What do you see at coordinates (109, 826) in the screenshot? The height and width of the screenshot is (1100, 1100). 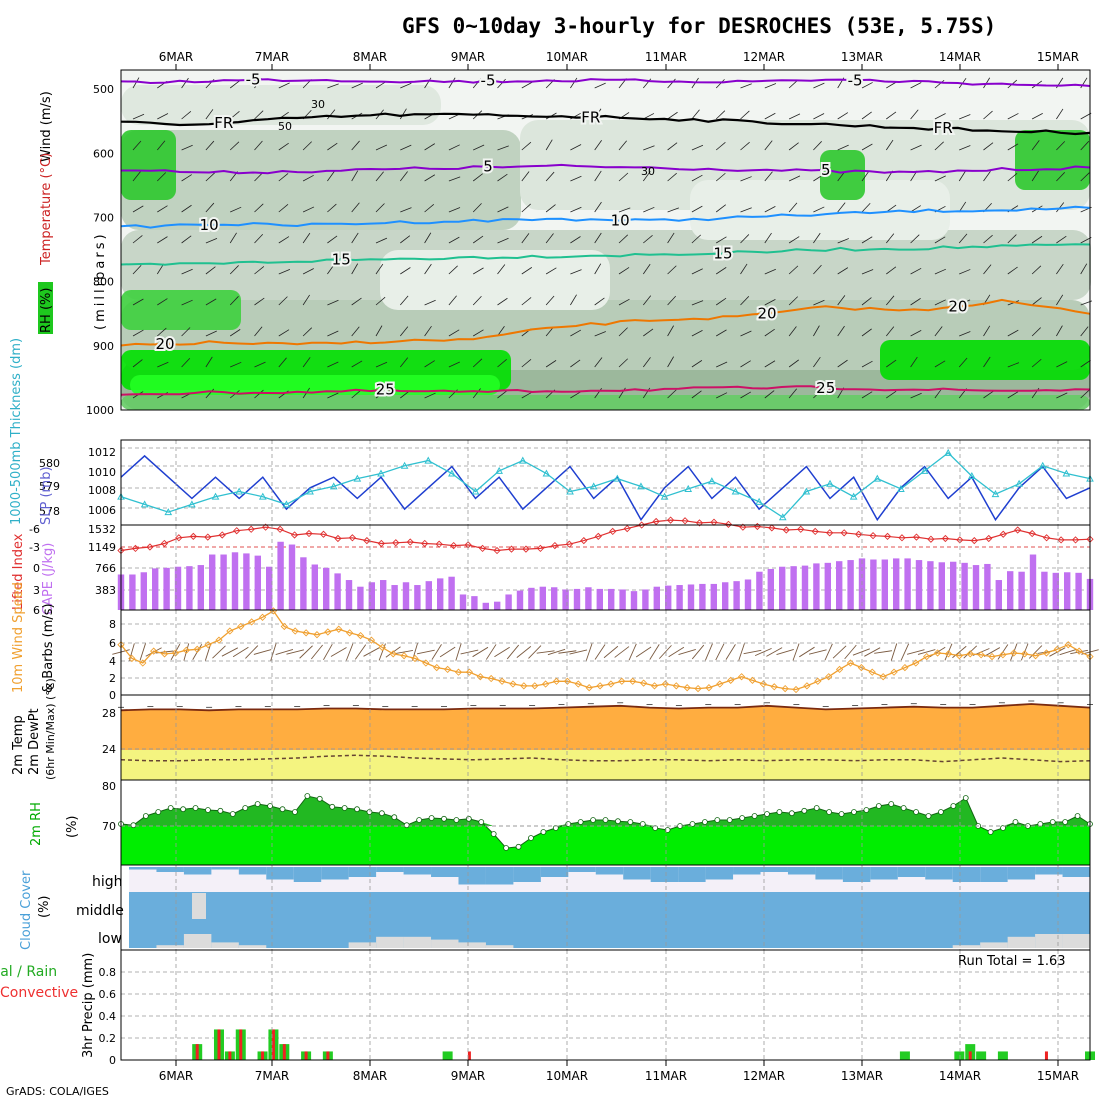 I see `rh-tick: 70` at bounding box center [109, 826].